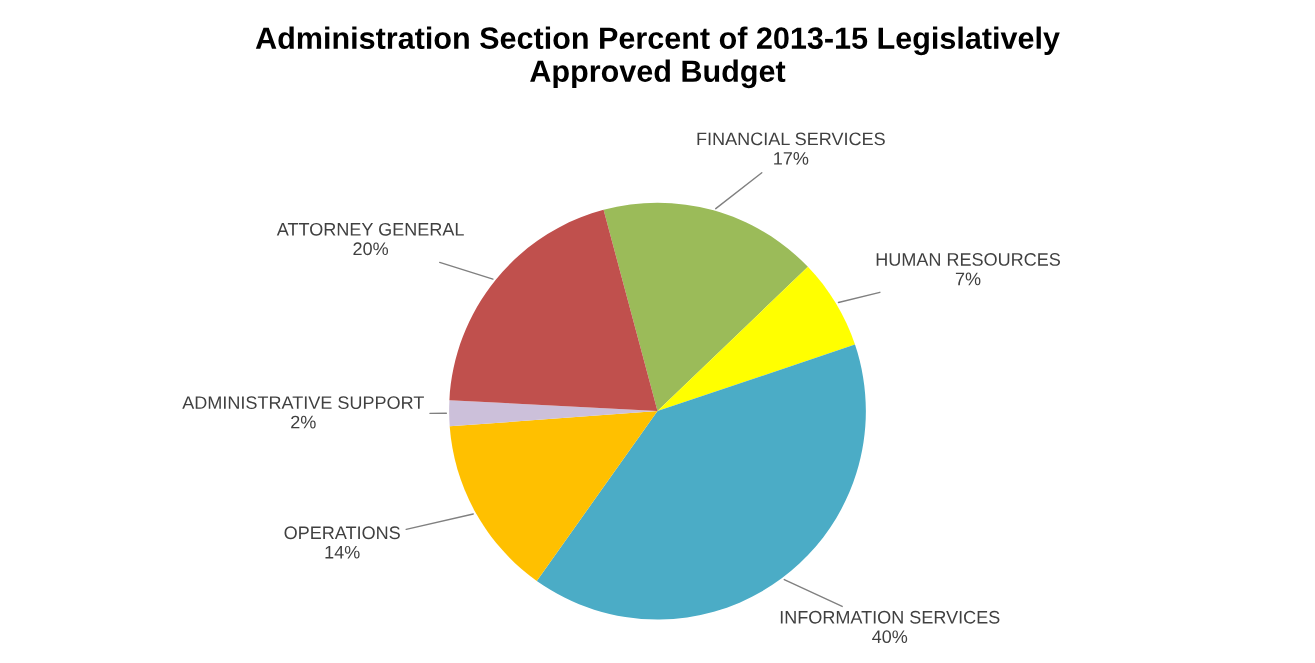  What do you see at coordinates (342, 552) in the screenshot?
I see `data-label: 14%` at bounding box center [342, 552].